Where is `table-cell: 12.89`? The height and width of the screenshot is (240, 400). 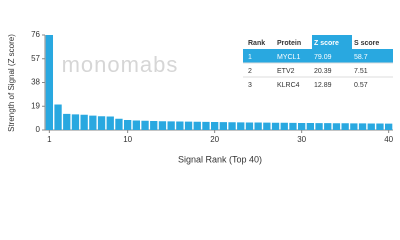 table-cell: 12.89 is located at coordinates (323, 85).